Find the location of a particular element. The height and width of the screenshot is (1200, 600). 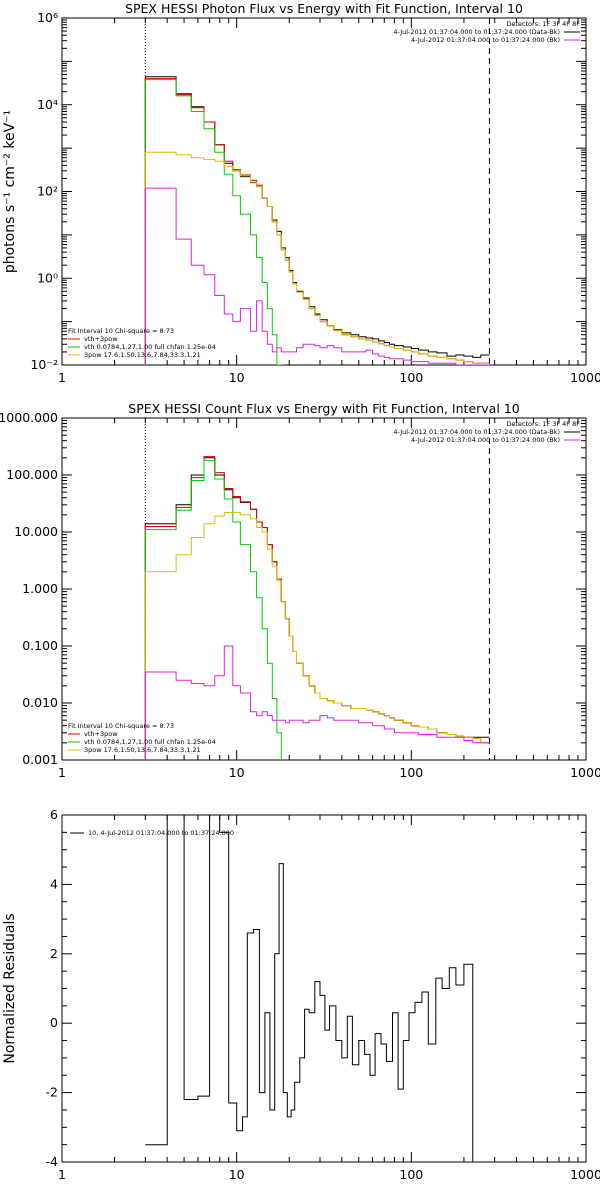

y-tick-label: 10² is located at coordinates (47, 191).